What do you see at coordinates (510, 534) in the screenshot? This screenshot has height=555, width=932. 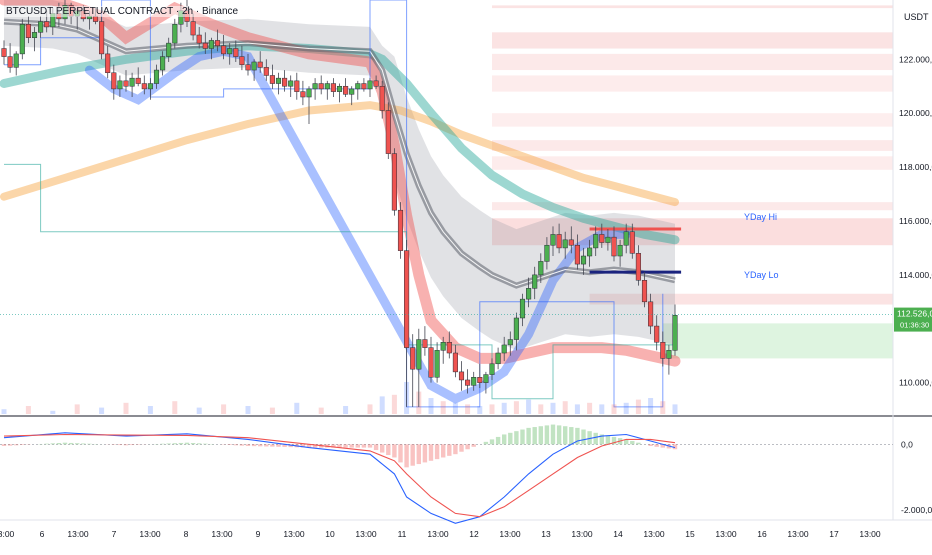 I see `time-tick-14: 13:00` at bounding box center [510, 534].